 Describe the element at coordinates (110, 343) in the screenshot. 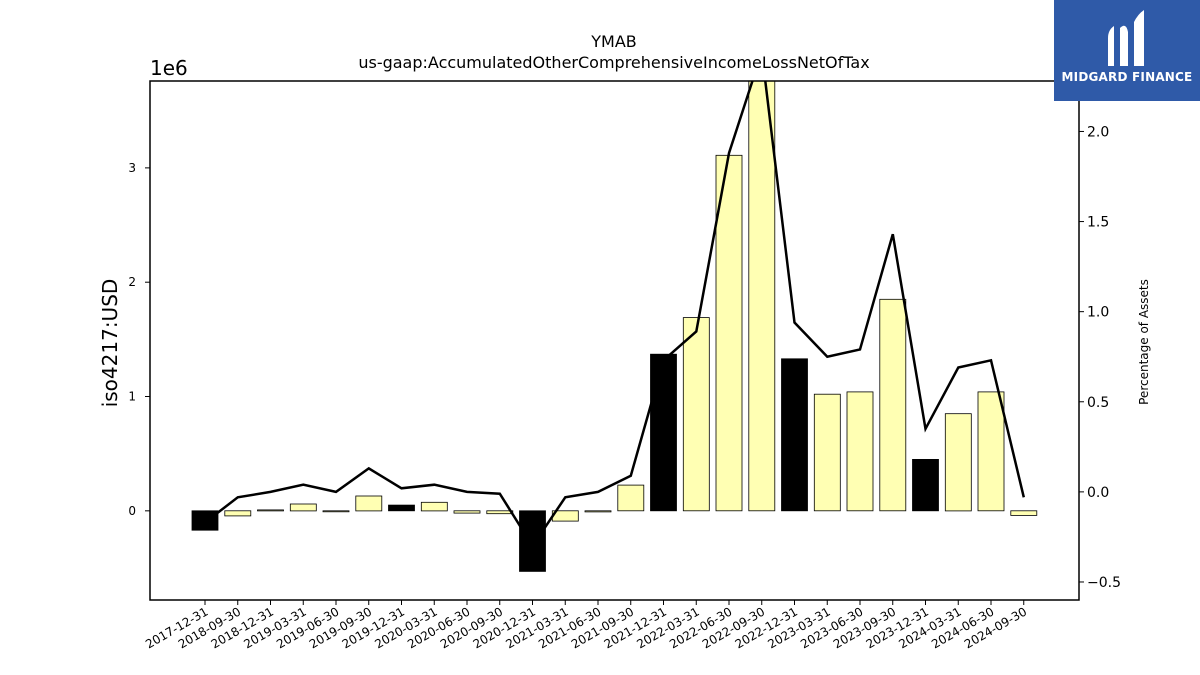

I see `y-axis-label-left: iso4217:USD` at that location.